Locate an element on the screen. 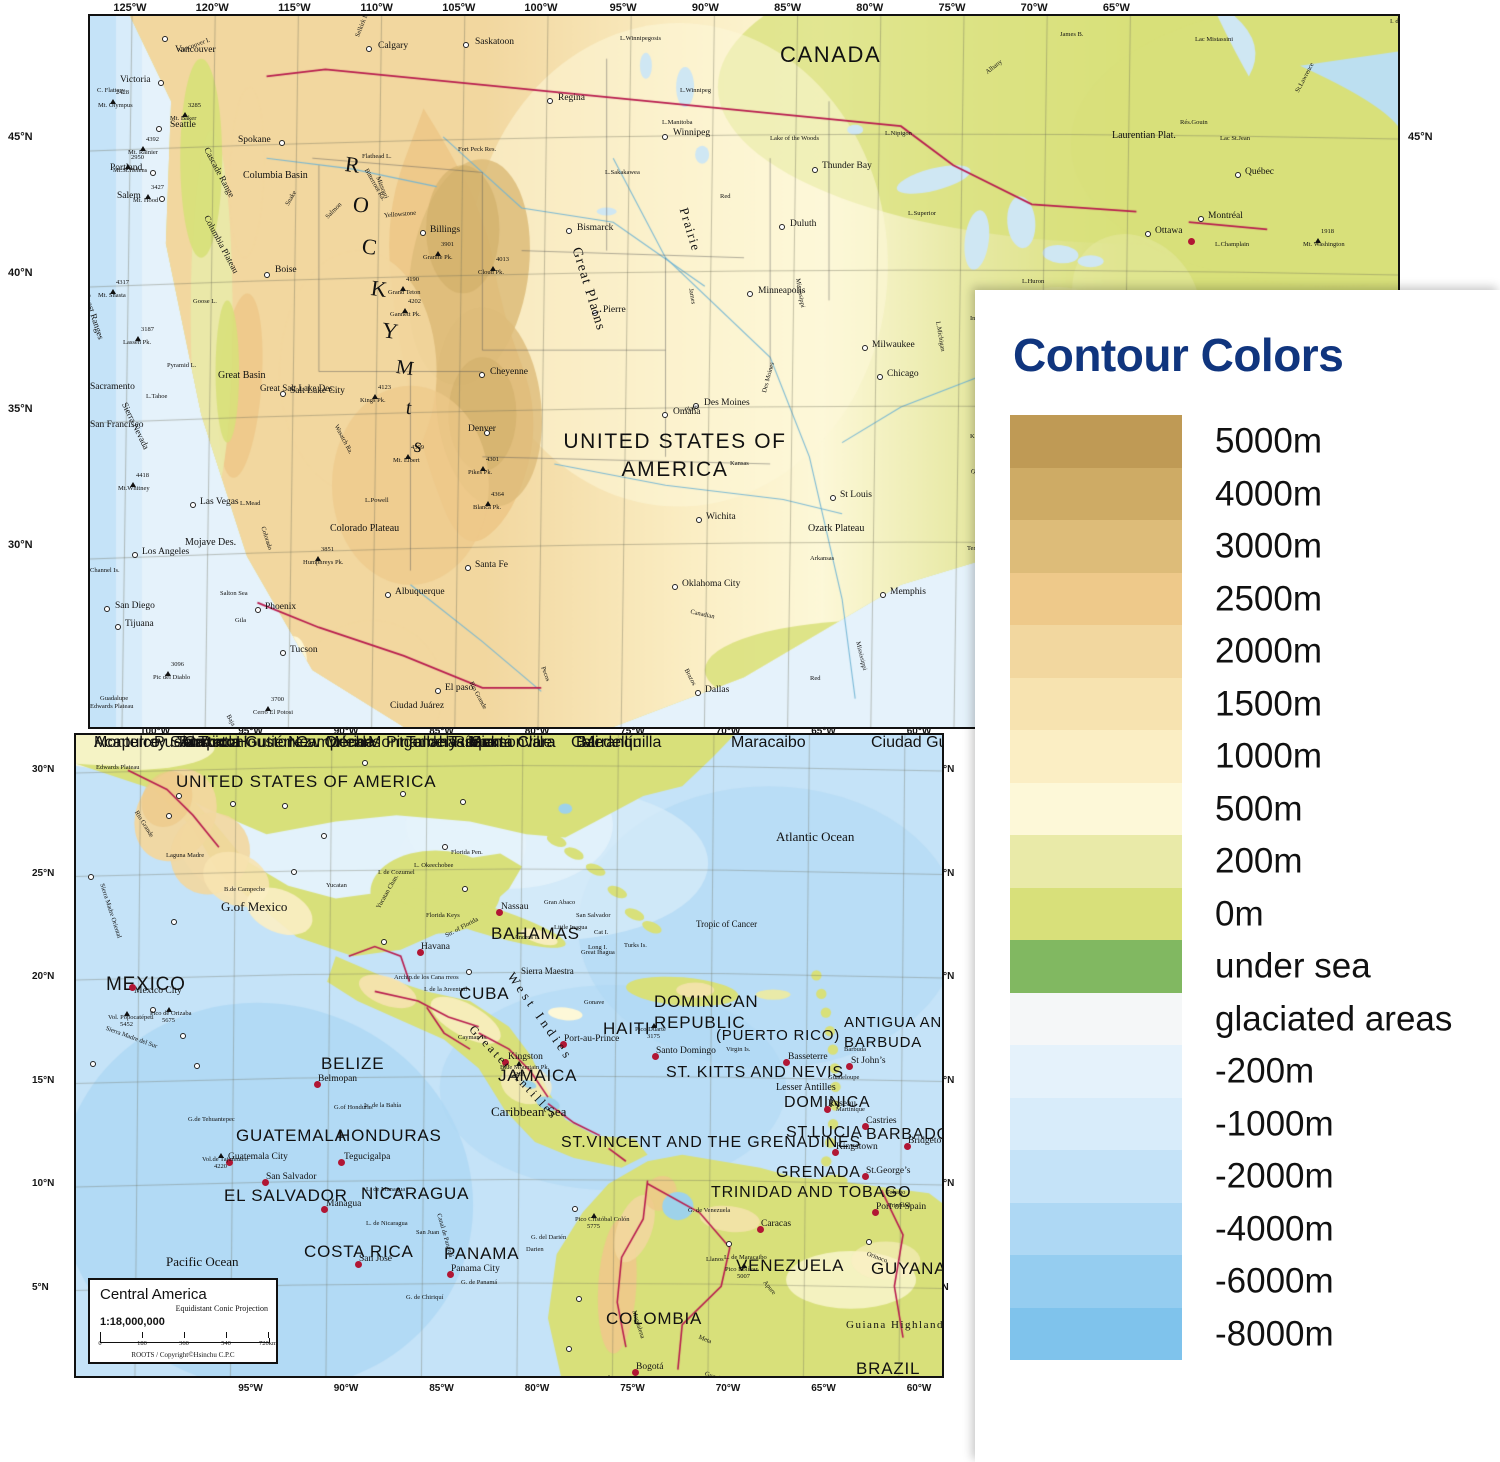 The image size is (1500, 1462). map-label: Fort Peck Res. is located at coordinates (477, 149).